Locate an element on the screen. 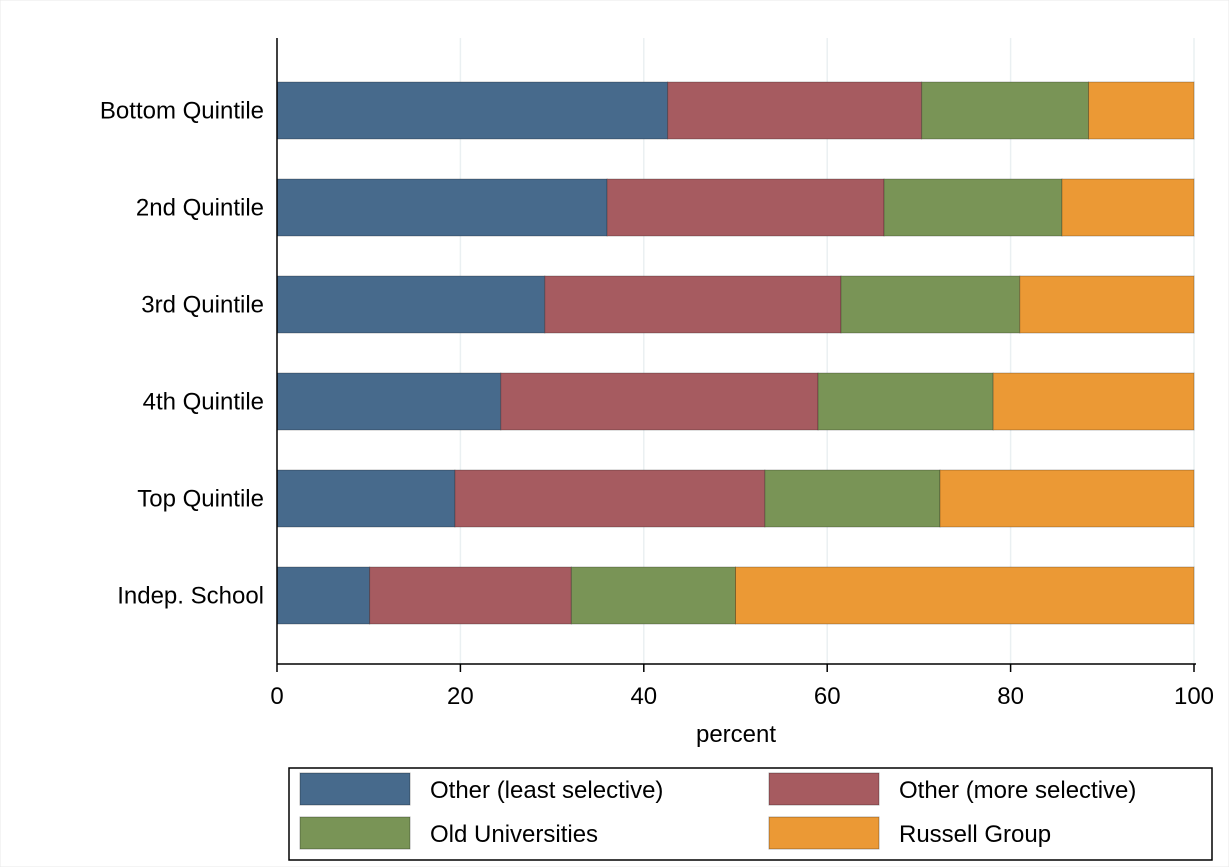 Image resolution: width=1229 pixels, height=867 pixels. x-tick-label-3: 60 is located at coordinates (827, 696).